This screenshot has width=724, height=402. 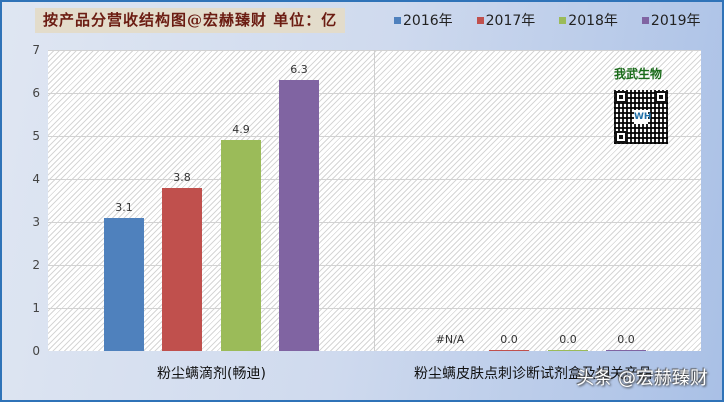 I want to click on category-label: 粉尘螨皮肤点刺诊断试剂盒及相关产品, so click(x=533, y=374).